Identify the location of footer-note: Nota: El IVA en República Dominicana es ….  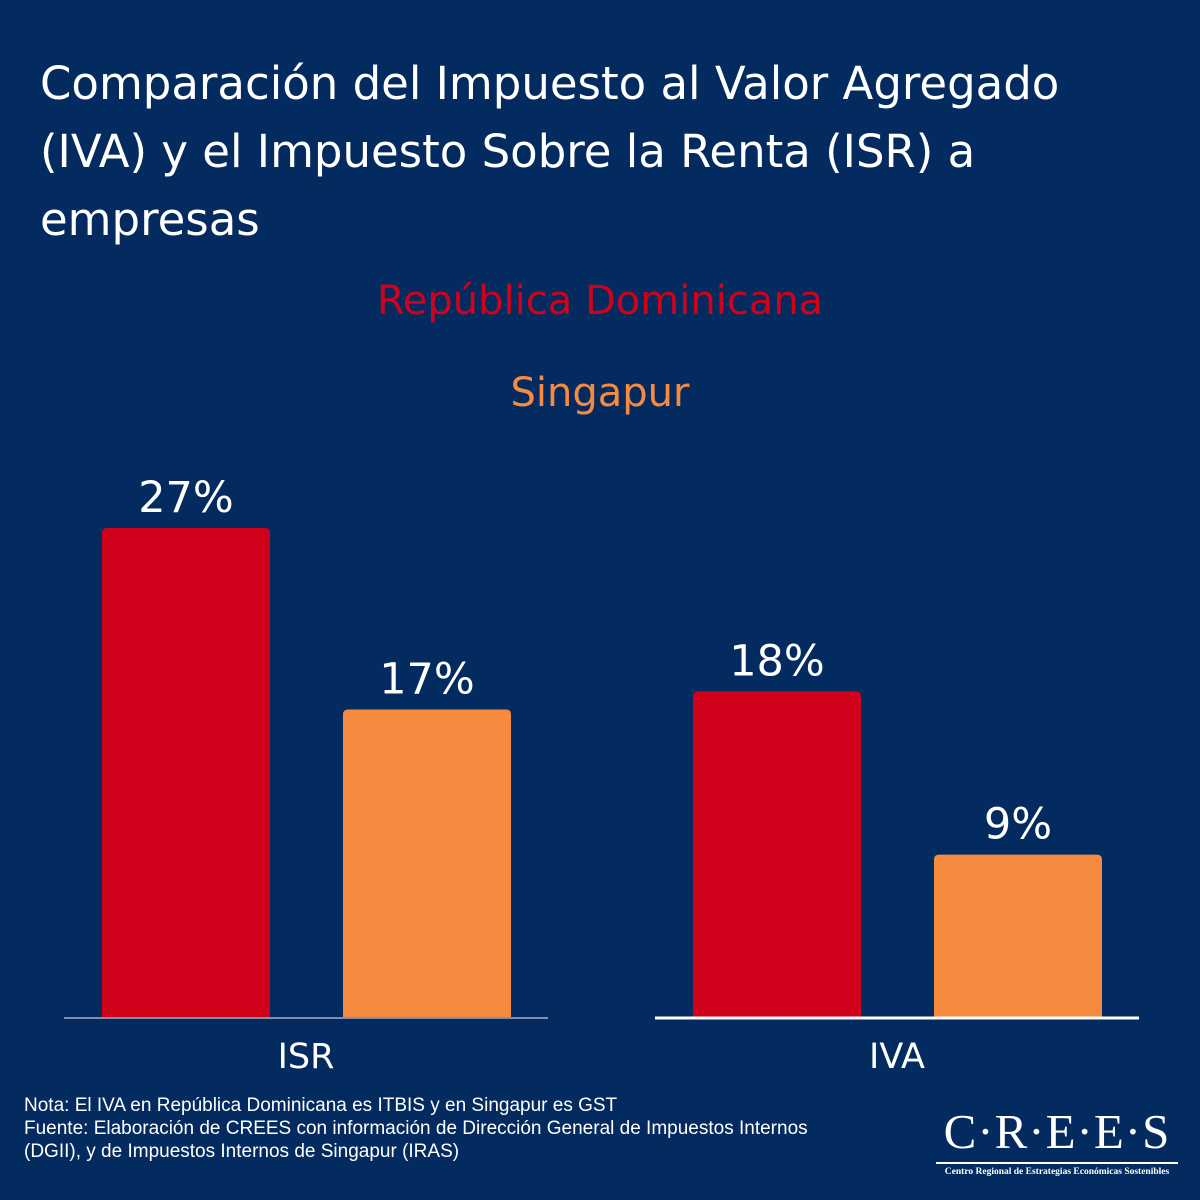
(321, 1105).